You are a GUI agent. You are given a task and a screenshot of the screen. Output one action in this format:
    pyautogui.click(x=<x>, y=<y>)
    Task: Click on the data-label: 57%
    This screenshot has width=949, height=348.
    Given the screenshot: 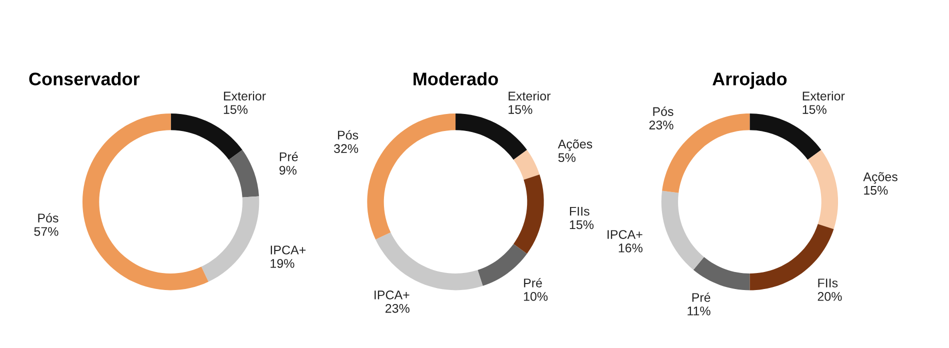 What is the action you would take?
    pyautogui.click(x=46, y=231)
    